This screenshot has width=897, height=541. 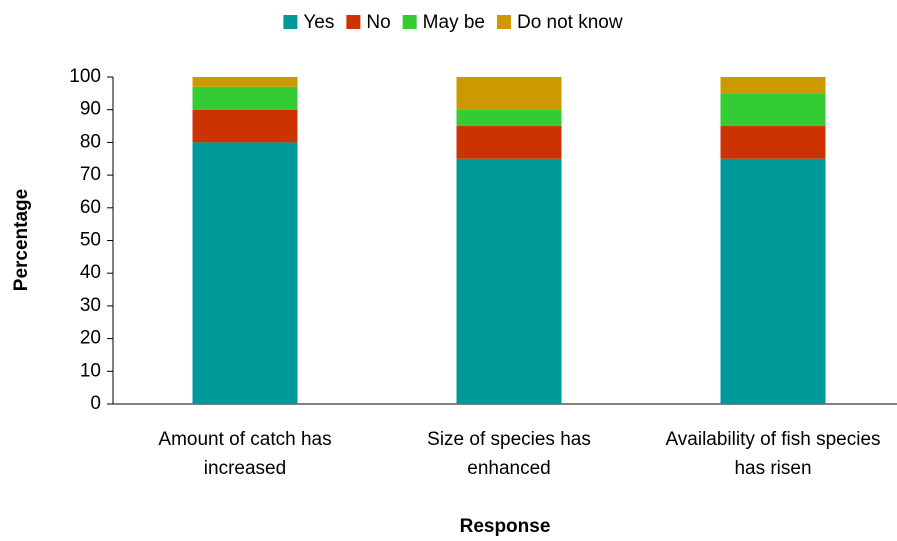 I want to click on y-tick-label: 30, so click(x=90, y=305).